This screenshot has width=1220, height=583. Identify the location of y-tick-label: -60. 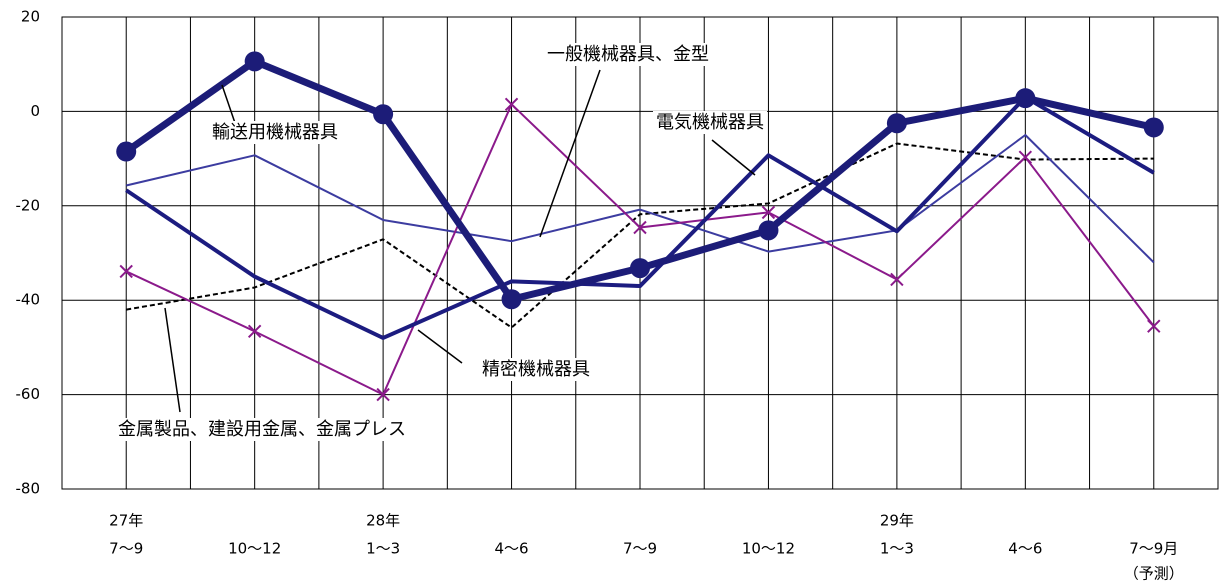
(28, 394).